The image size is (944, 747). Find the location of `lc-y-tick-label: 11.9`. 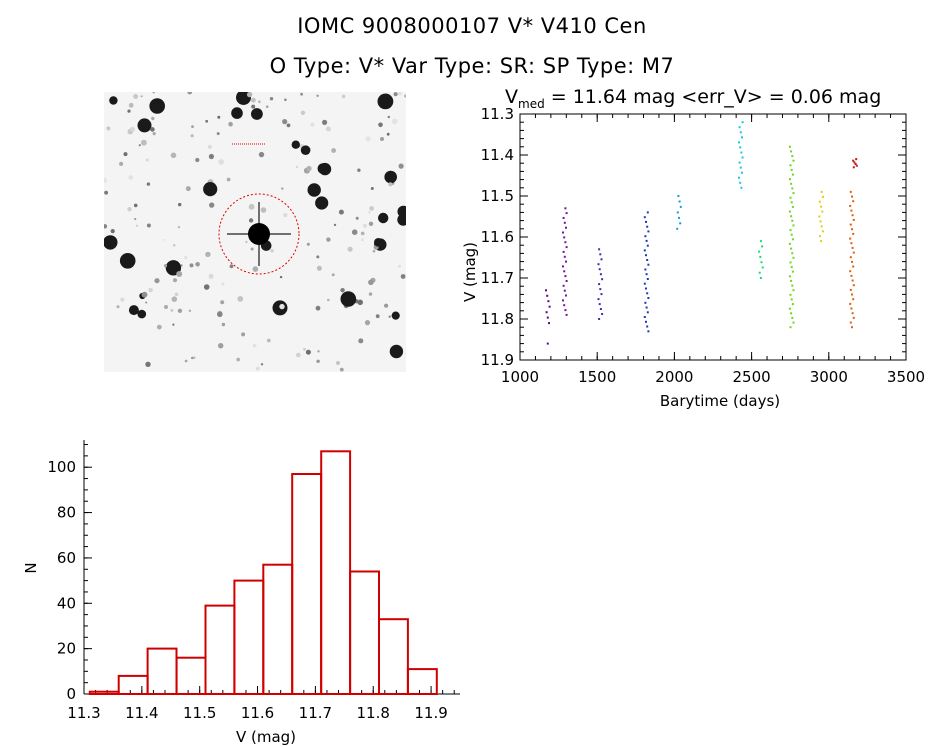

lc-y-tick-label: 11.9 is located at coordinates (497, 360).